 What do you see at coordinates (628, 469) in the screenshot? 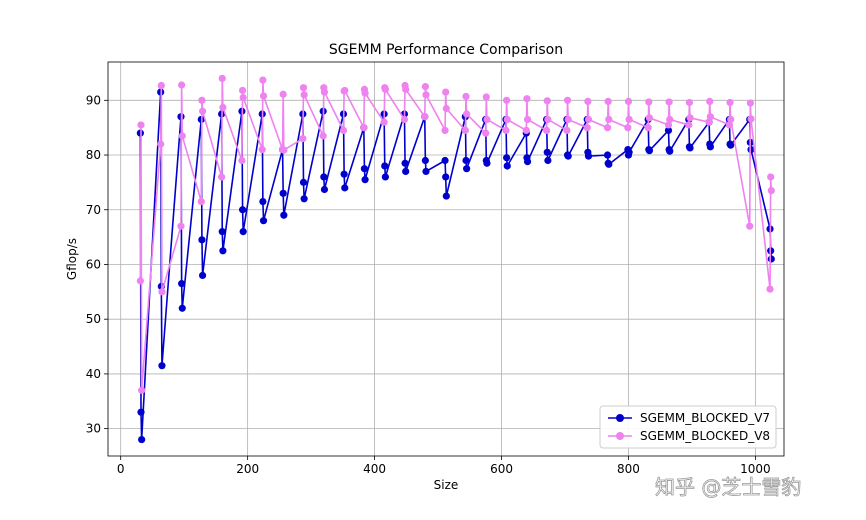
I see `x-tick-label: 800` at bounding box center [628, 469].